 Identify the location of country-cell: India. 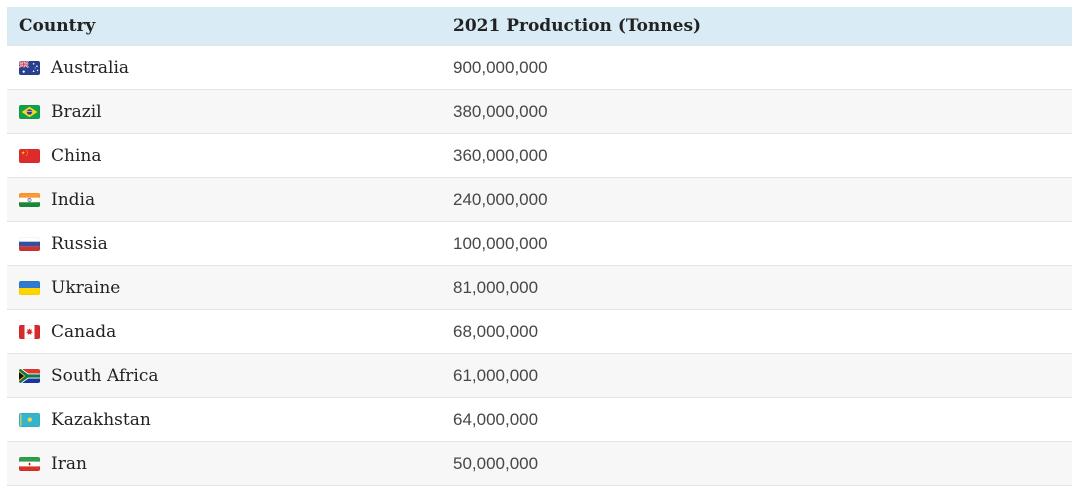
(224, 199).